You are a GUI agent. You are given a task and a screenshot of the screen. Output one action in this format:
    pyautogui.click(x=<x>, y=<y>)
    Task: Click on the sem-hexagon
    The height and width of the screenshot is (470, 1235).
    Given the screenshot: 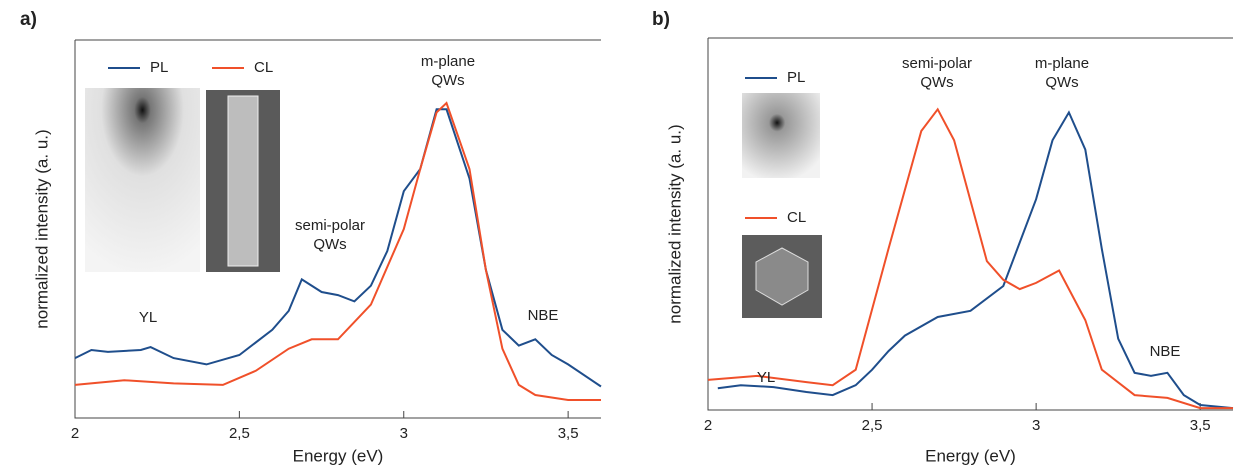 What is the action you would take?
    pyautogui.click(x=782, y=276)
    